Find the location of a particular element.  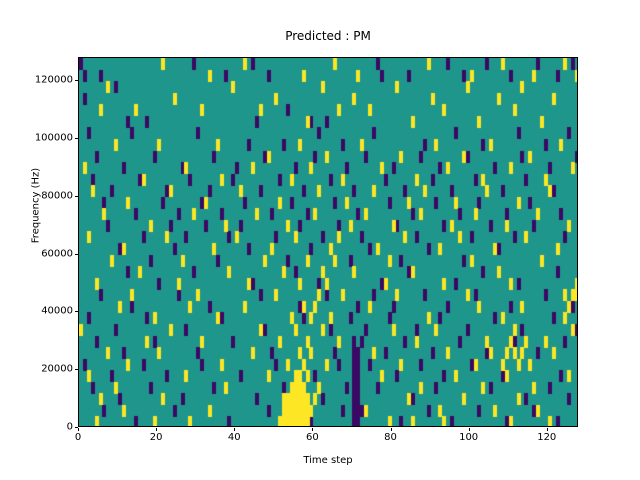

x-tick-label: 0 is located at coordinates (78, 437).